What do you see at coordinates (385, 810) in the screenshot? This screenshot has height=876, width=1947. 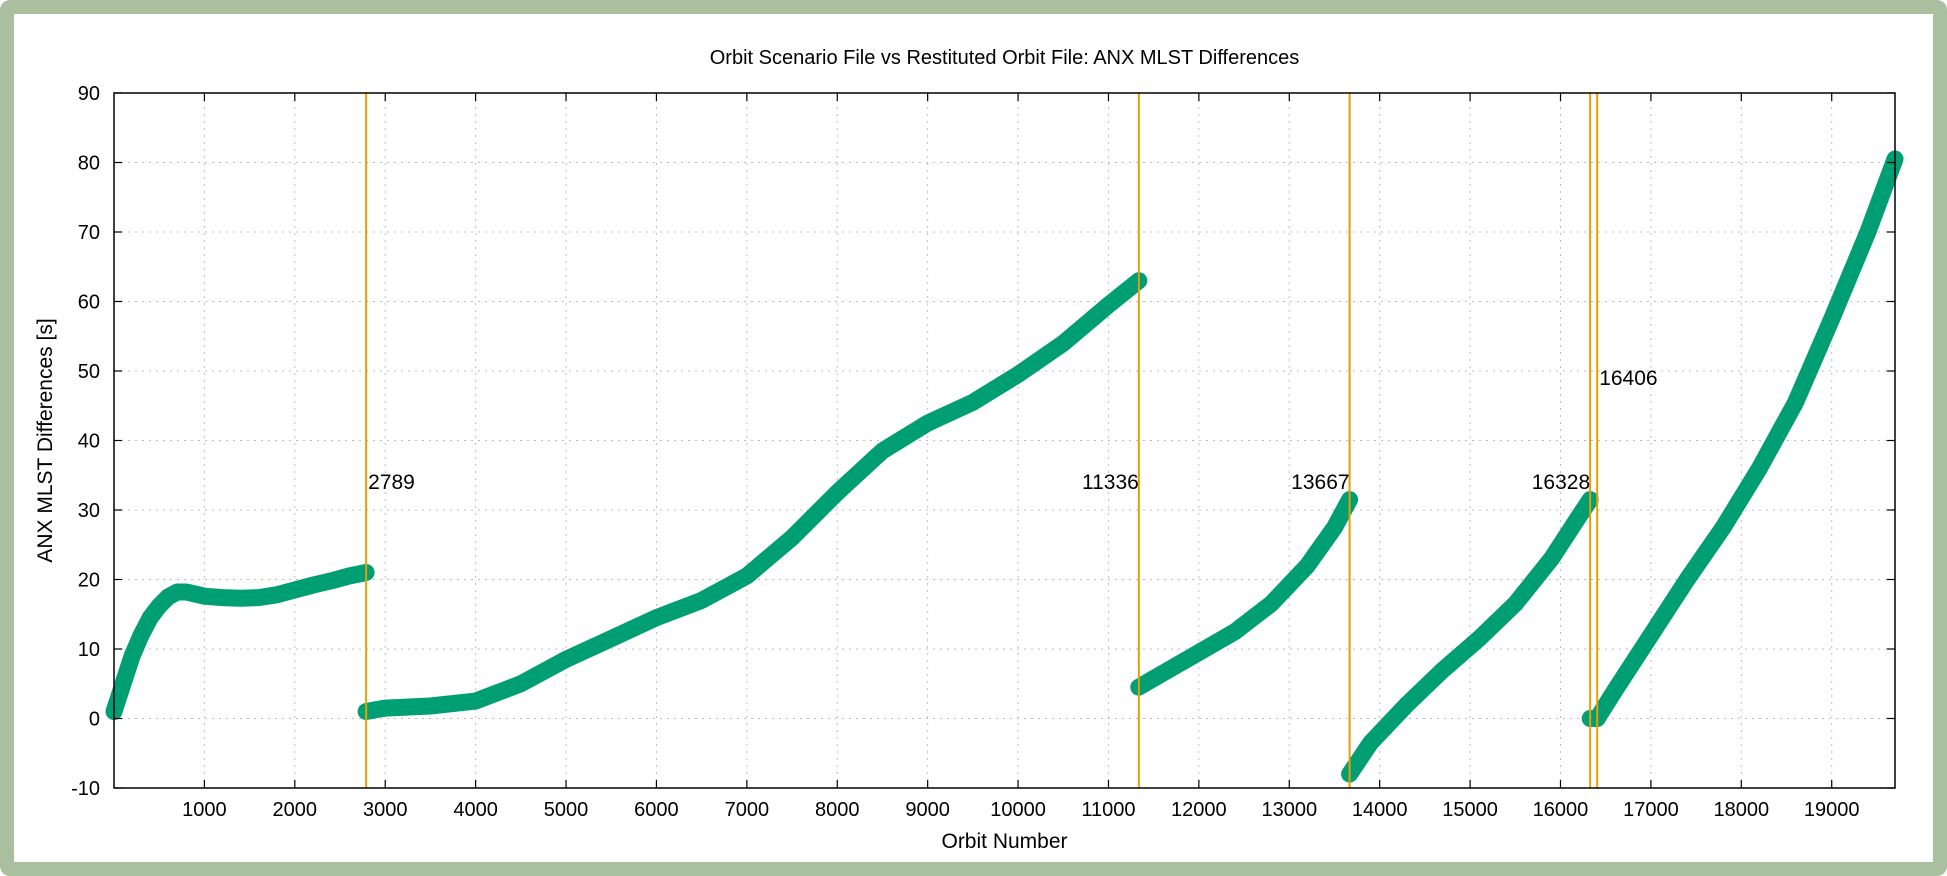 I see `x-tick-label: 3000` at bounding box center [385, 810].